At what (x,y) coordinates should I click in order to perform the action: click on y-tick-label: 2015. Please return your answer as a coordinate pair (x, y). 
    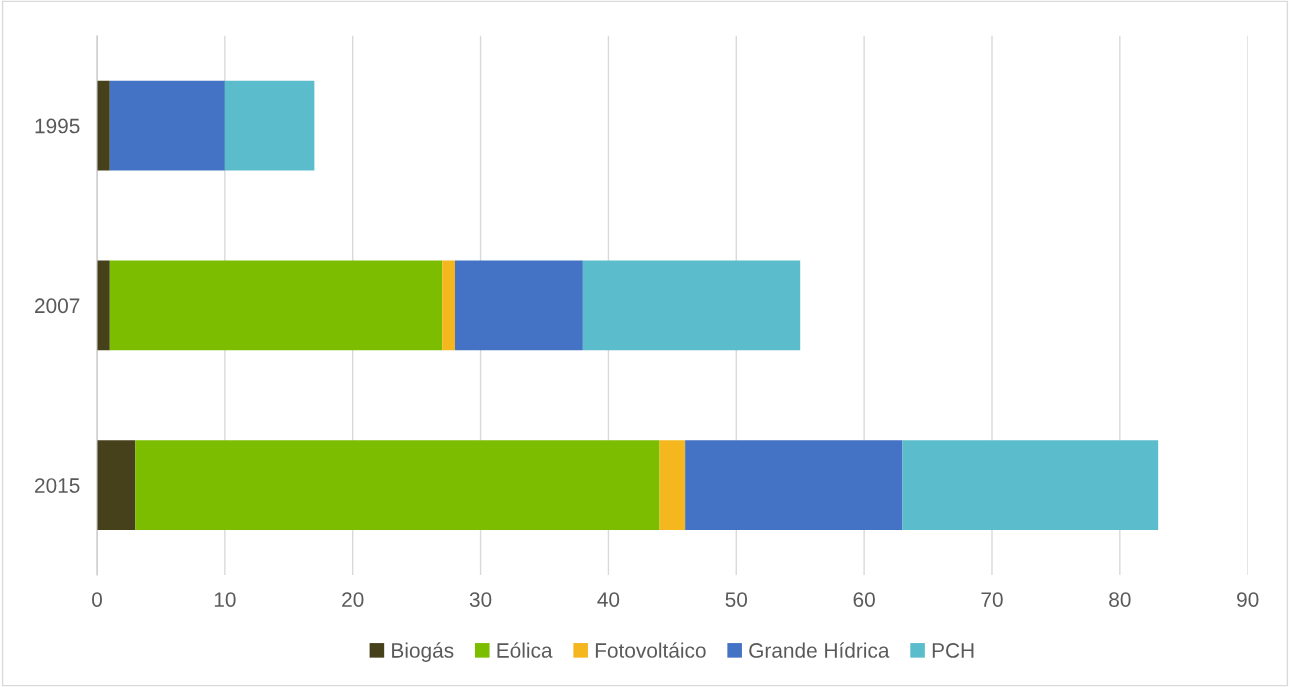
    Looking at the image, I should click on (57, 485).